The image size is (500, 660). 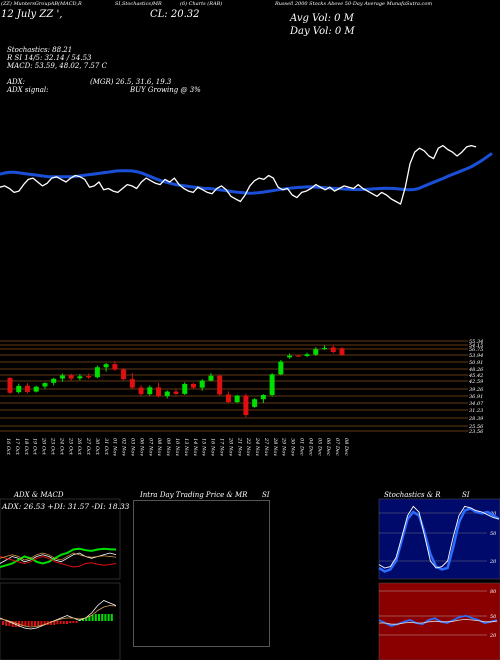 What do you see at coordinates (293, 447) in the screenshot?
I see `date-label: 30 Nov` at bounding box center [293, 447].